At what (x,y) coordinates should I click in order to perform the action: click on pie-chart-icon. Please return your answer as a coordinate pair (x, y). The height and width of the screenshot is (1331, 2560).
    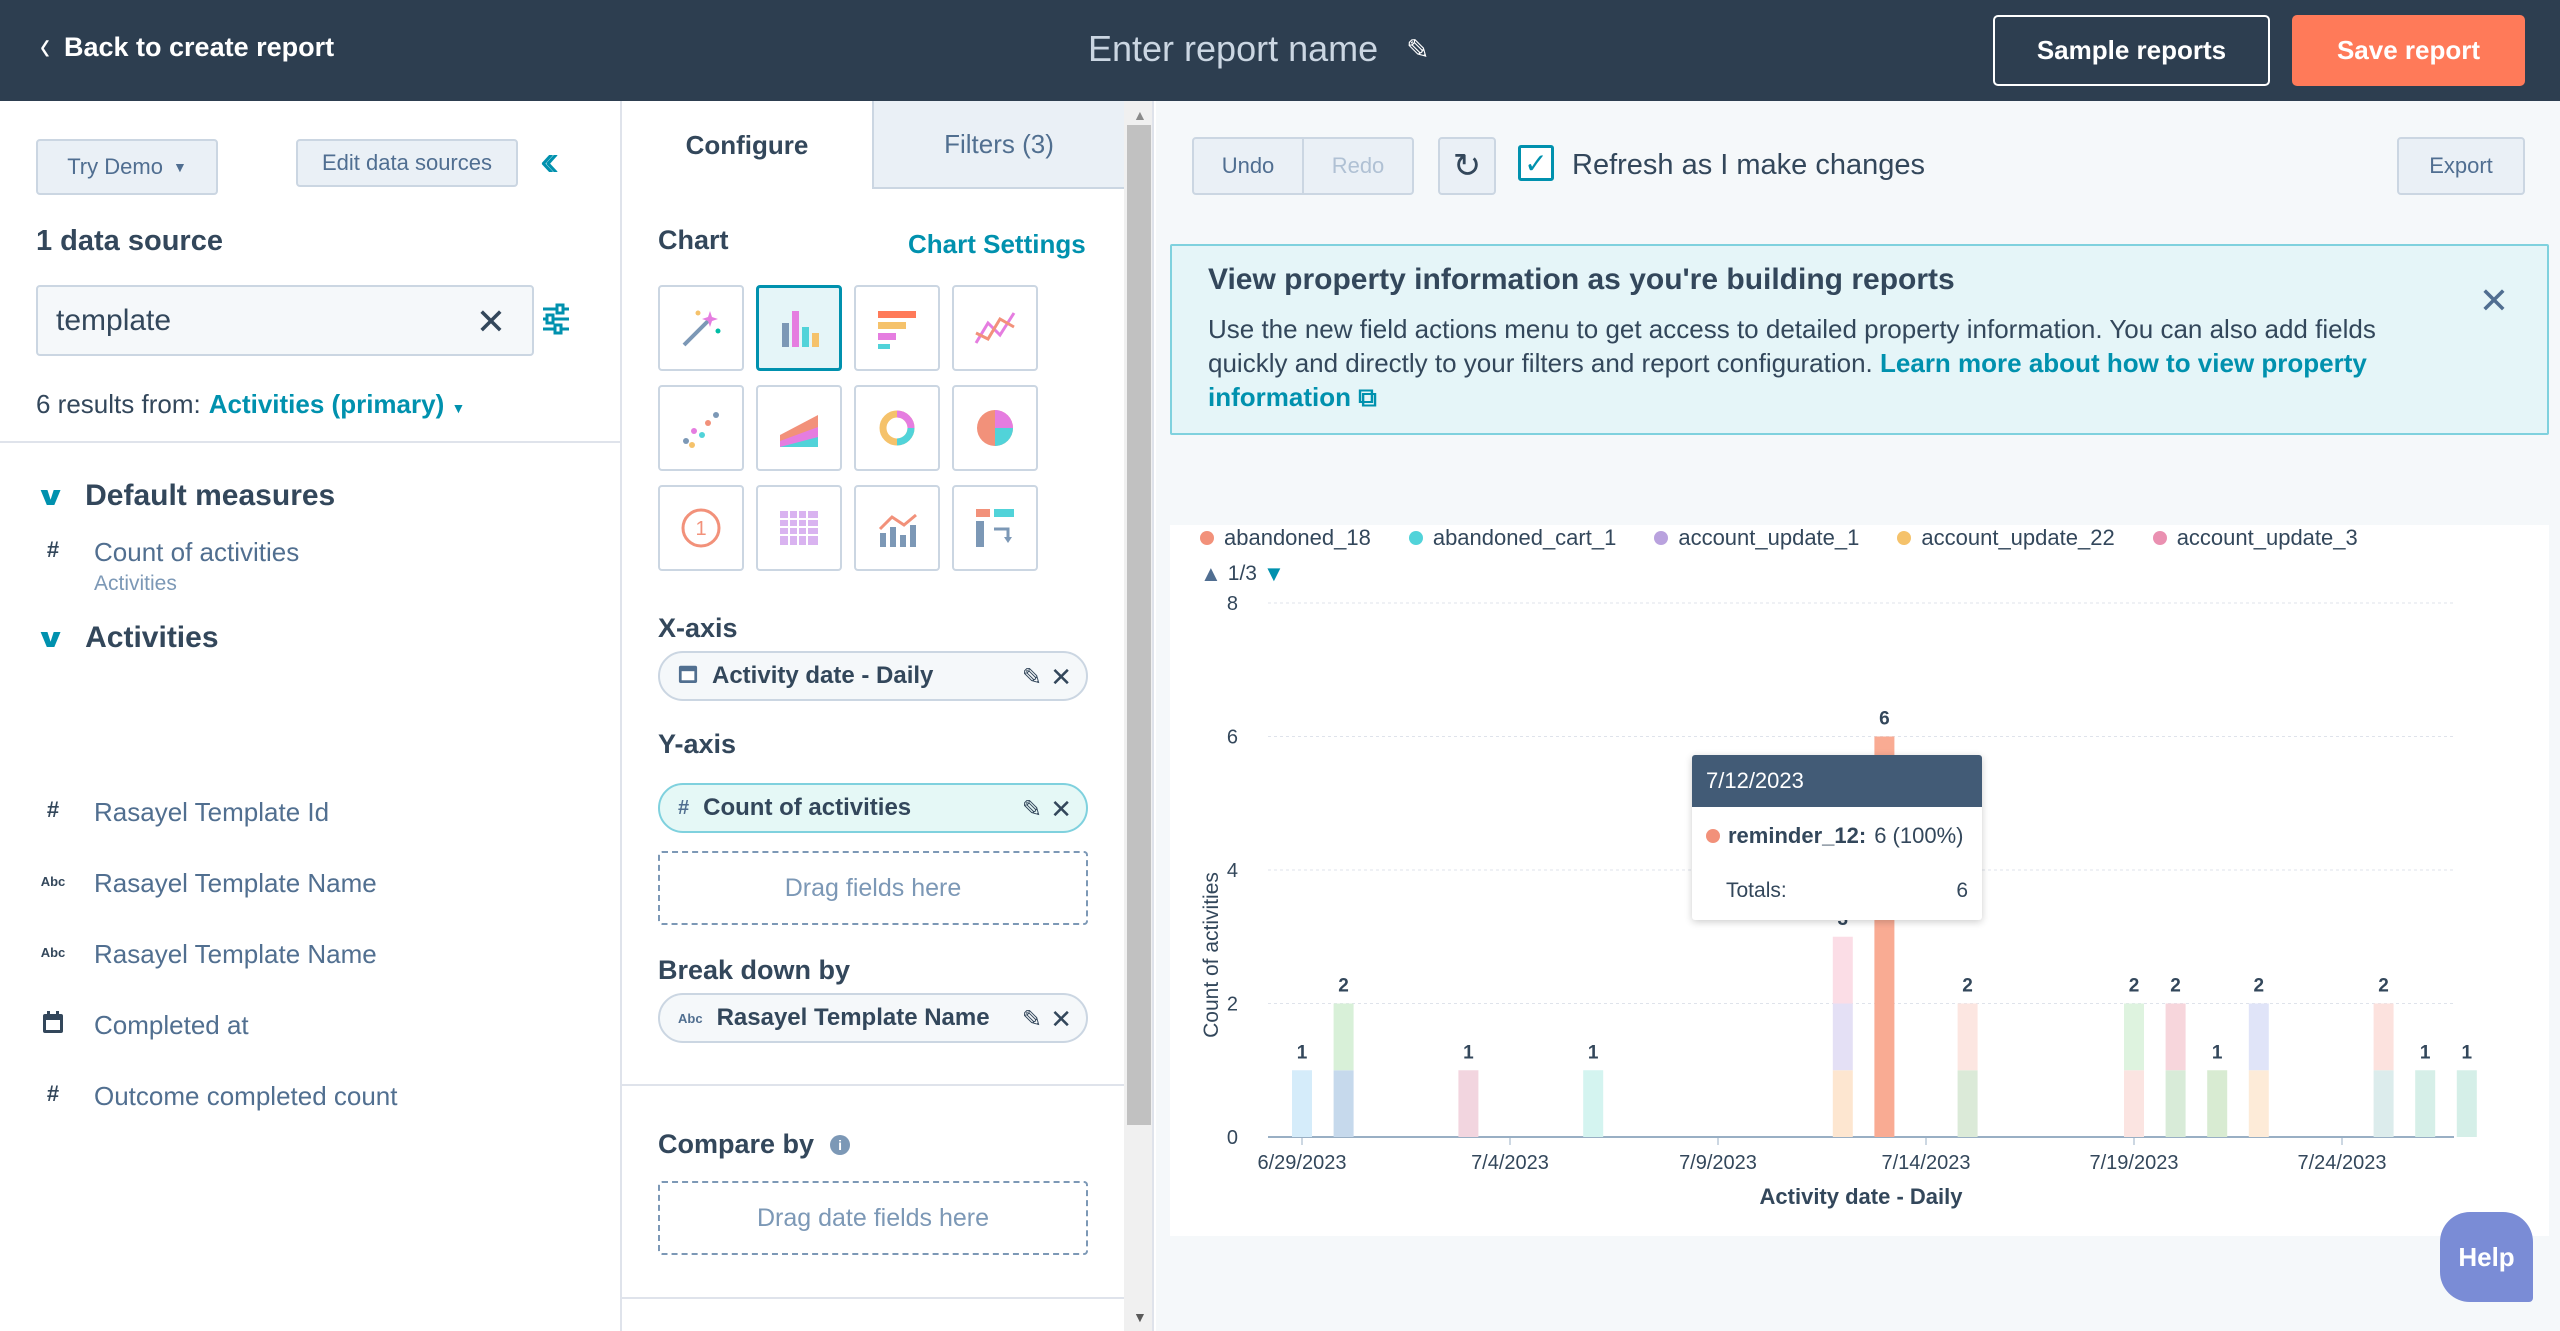
    Looking at the image, I should click on (995, 428).